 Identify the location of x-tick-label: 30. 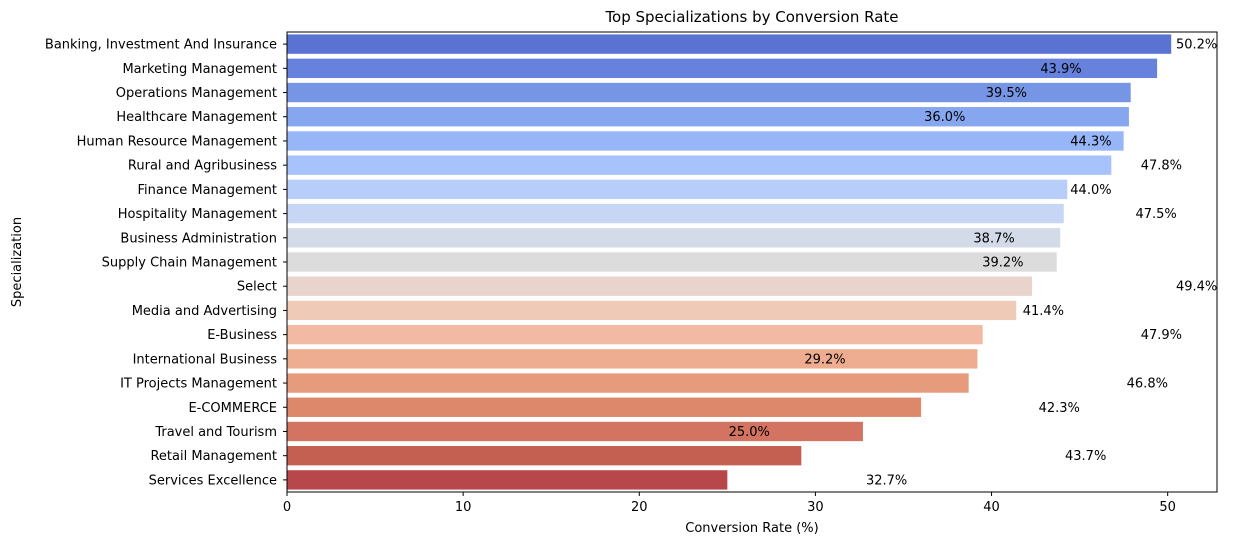
(815, 507).